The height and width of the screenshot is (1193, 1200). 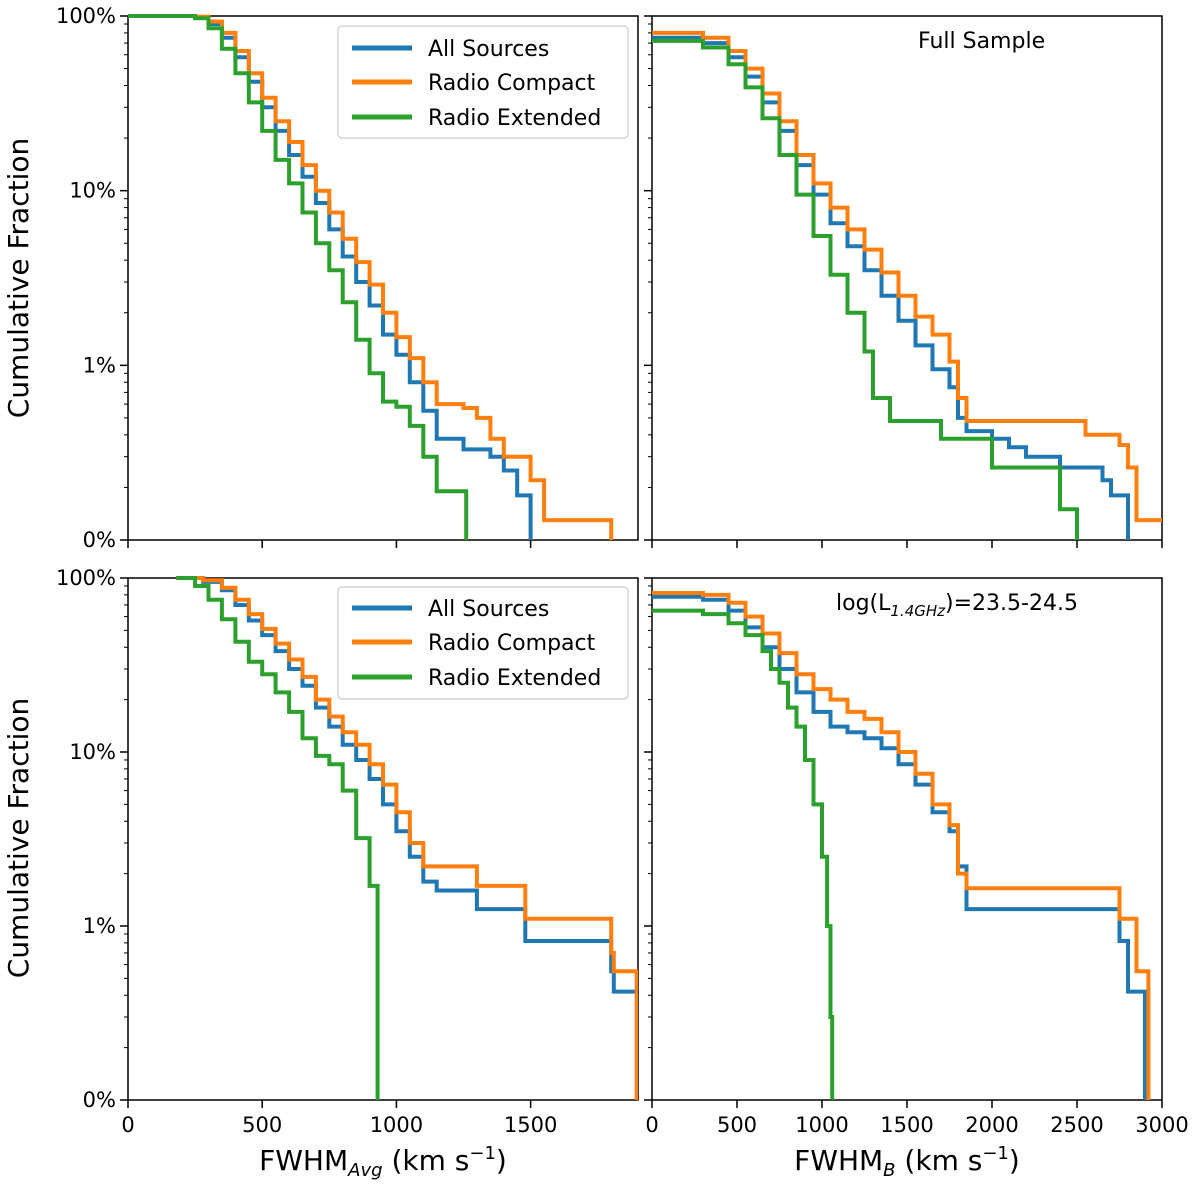 What do you see at coordinates (991, 1125) in the screenshot?
I see `x-tick-label: 2000` at bounding box center [991, 1125].